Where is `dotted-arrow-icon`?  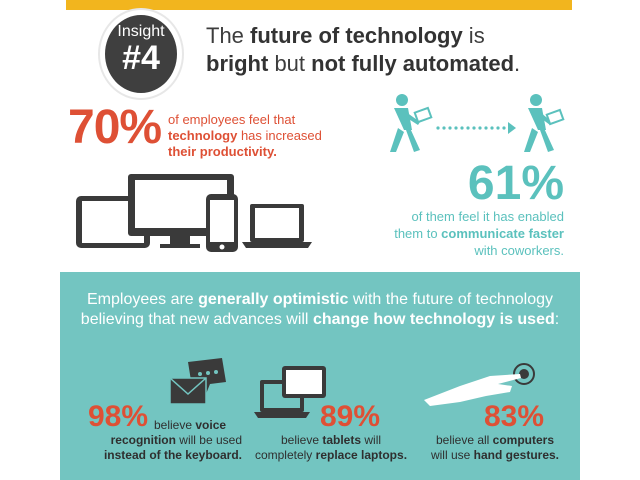
dotted-arrow-icon is located at coordinates (476, 128).